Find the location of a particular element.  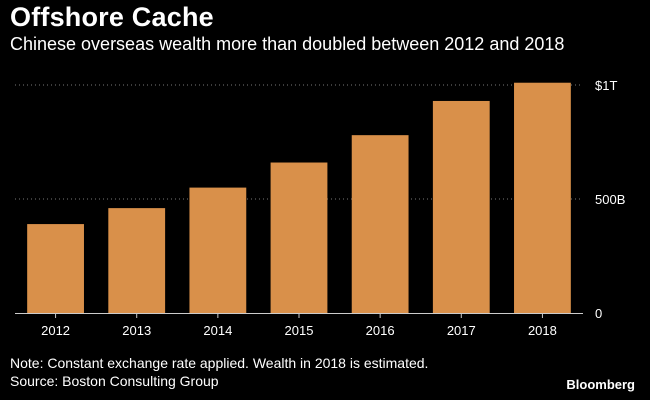

x-tick-label: 2015 is located at coordinates (299, 330).